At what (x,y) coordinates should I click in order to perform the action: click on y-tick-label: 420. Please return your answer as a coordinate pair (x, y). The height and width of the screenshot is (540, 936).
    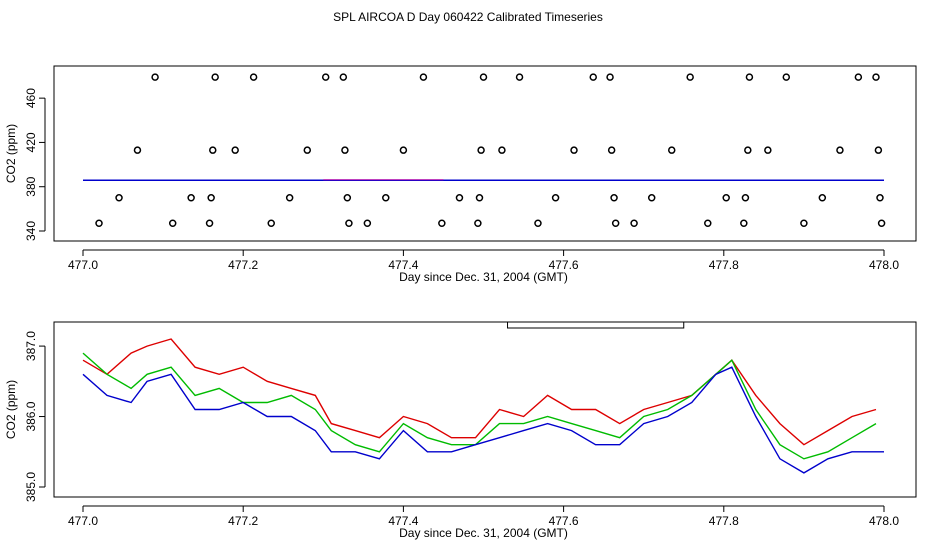
    Looking at the image, I should click on (31, 142).